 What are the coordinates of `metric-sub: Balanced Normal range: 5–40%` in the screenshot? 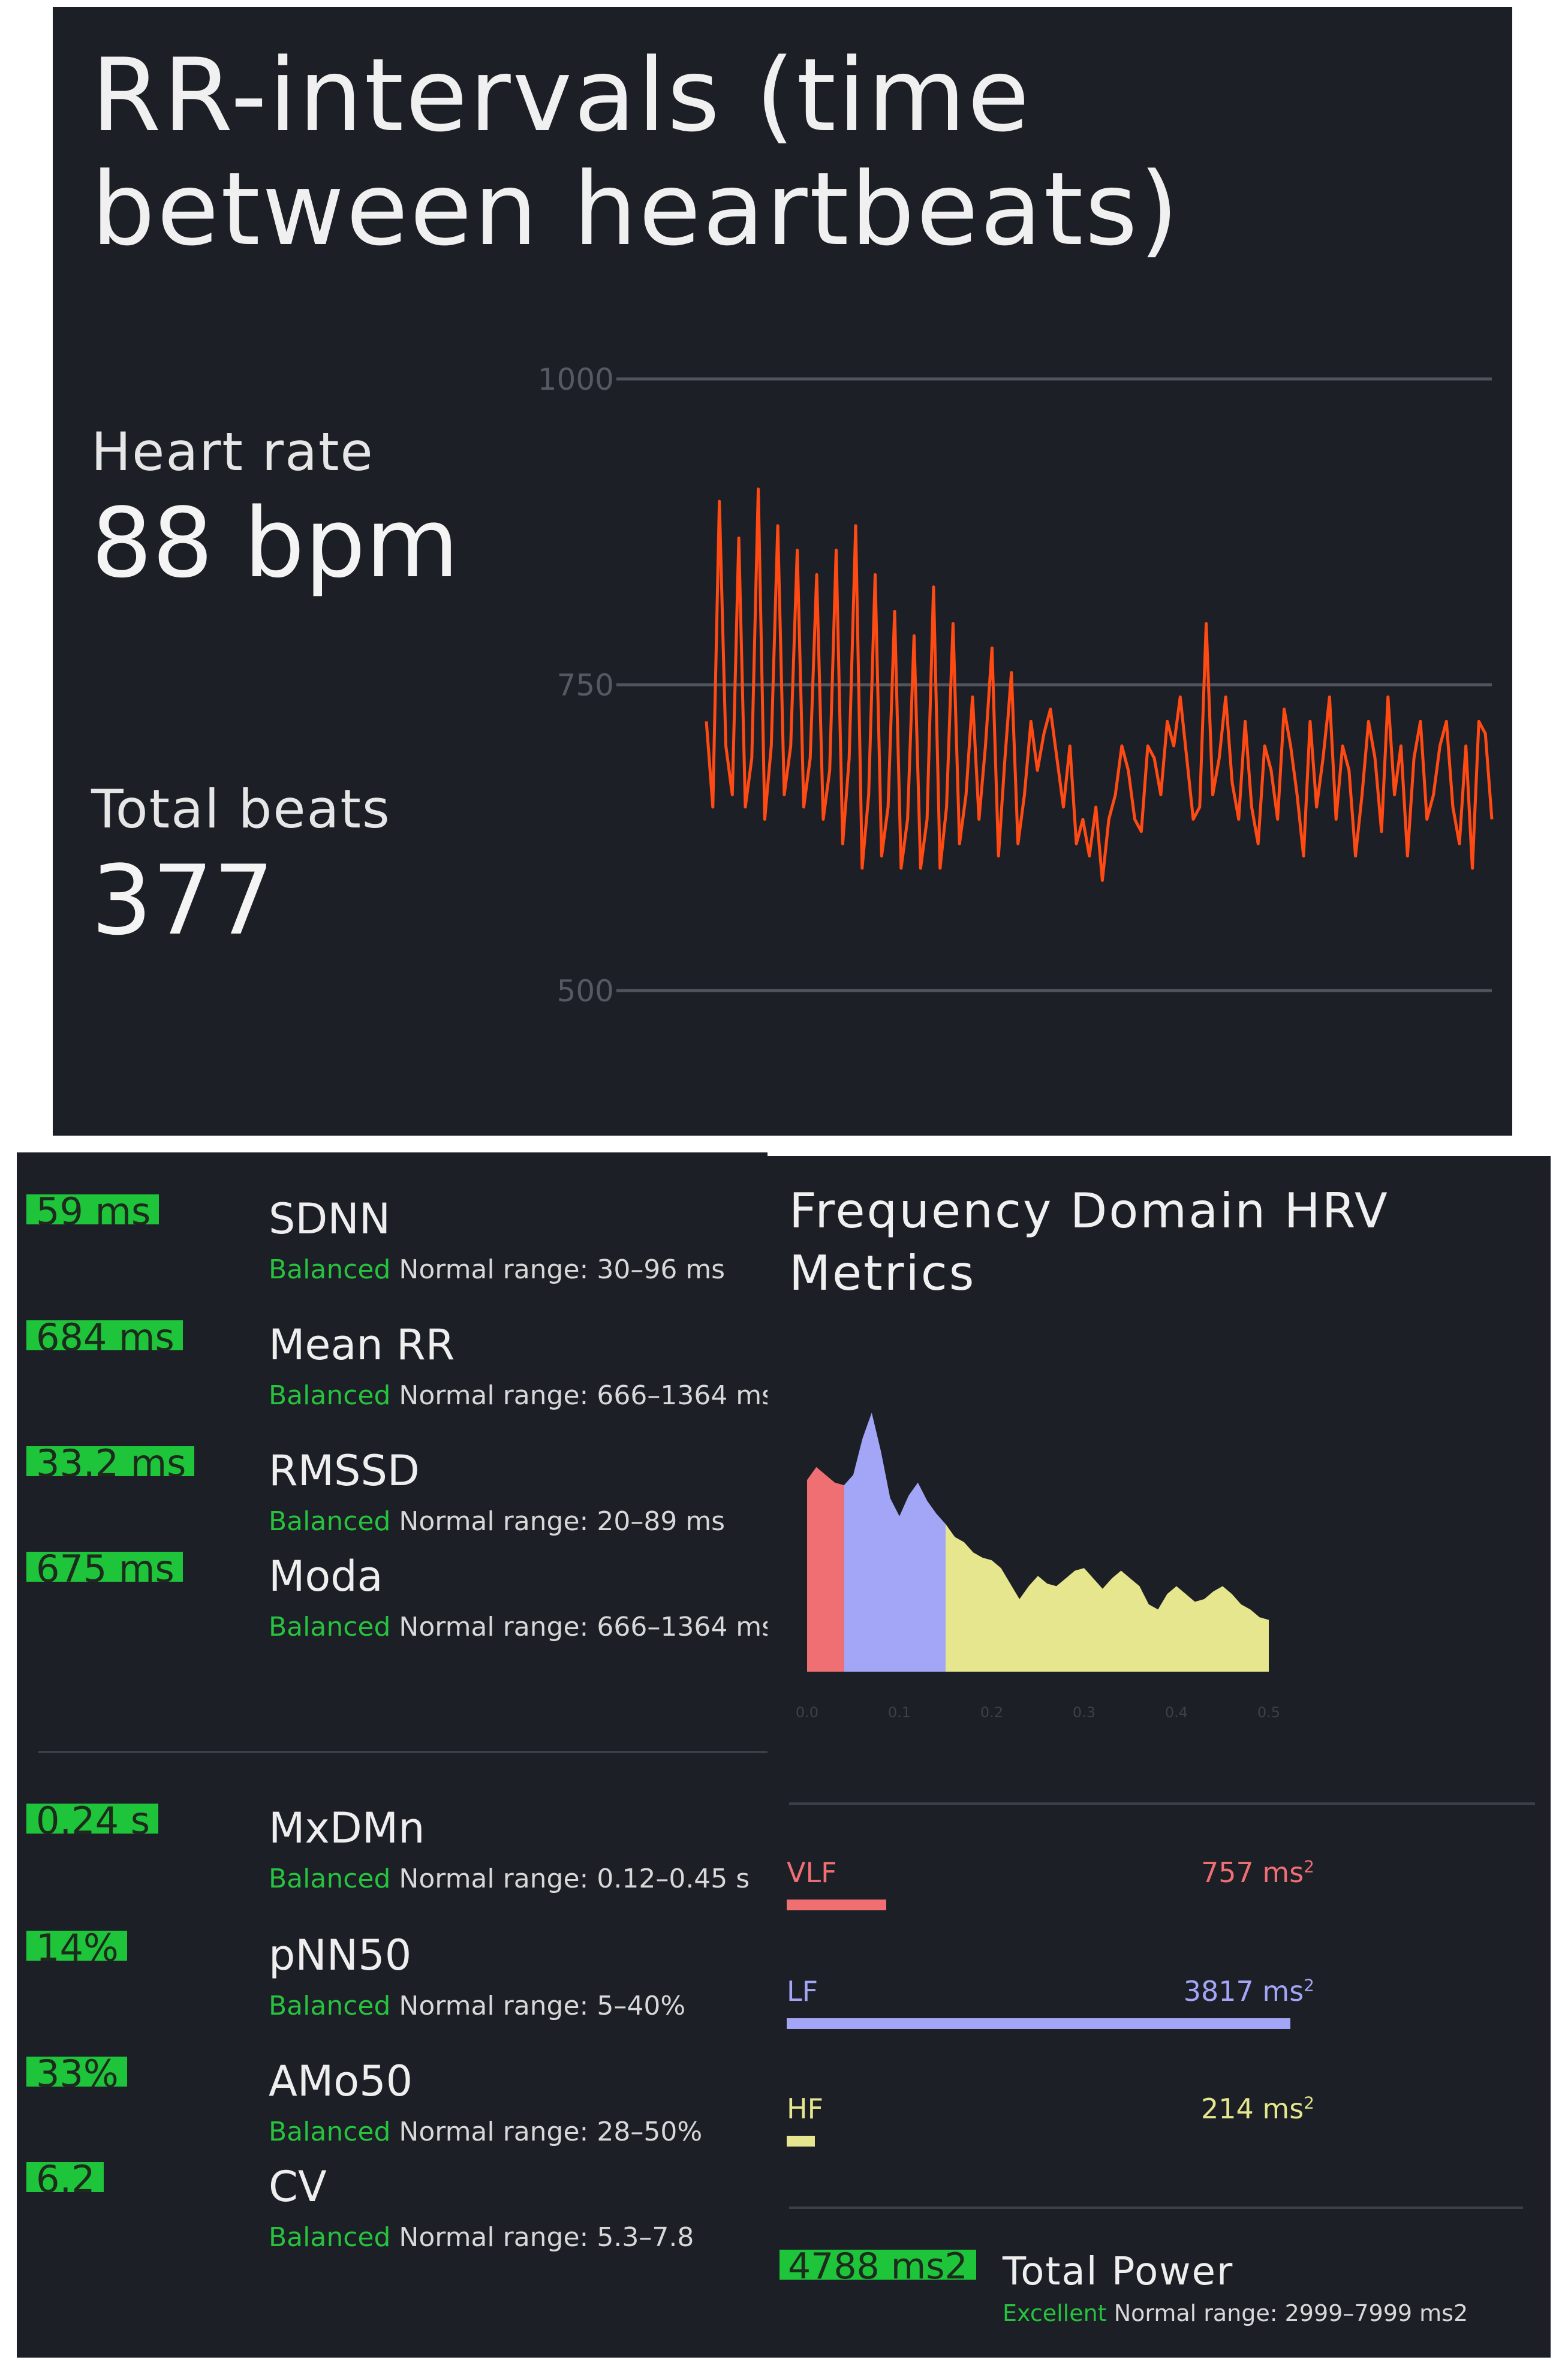 It's located at (477, 2006).